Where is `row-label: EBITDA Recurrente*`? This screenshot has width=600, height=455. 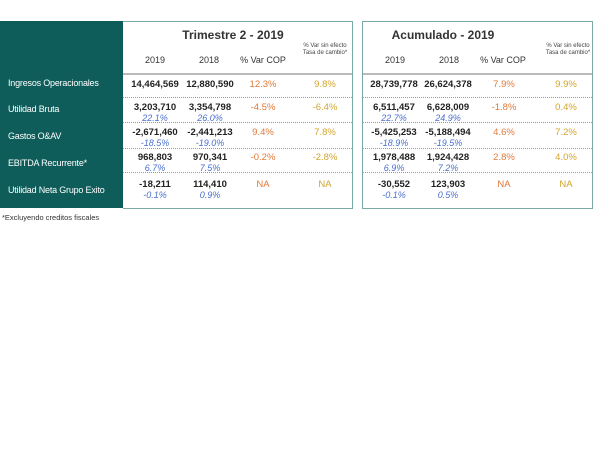 row-label: EBITDA Recurrente* is located at coordinates (47, 163).